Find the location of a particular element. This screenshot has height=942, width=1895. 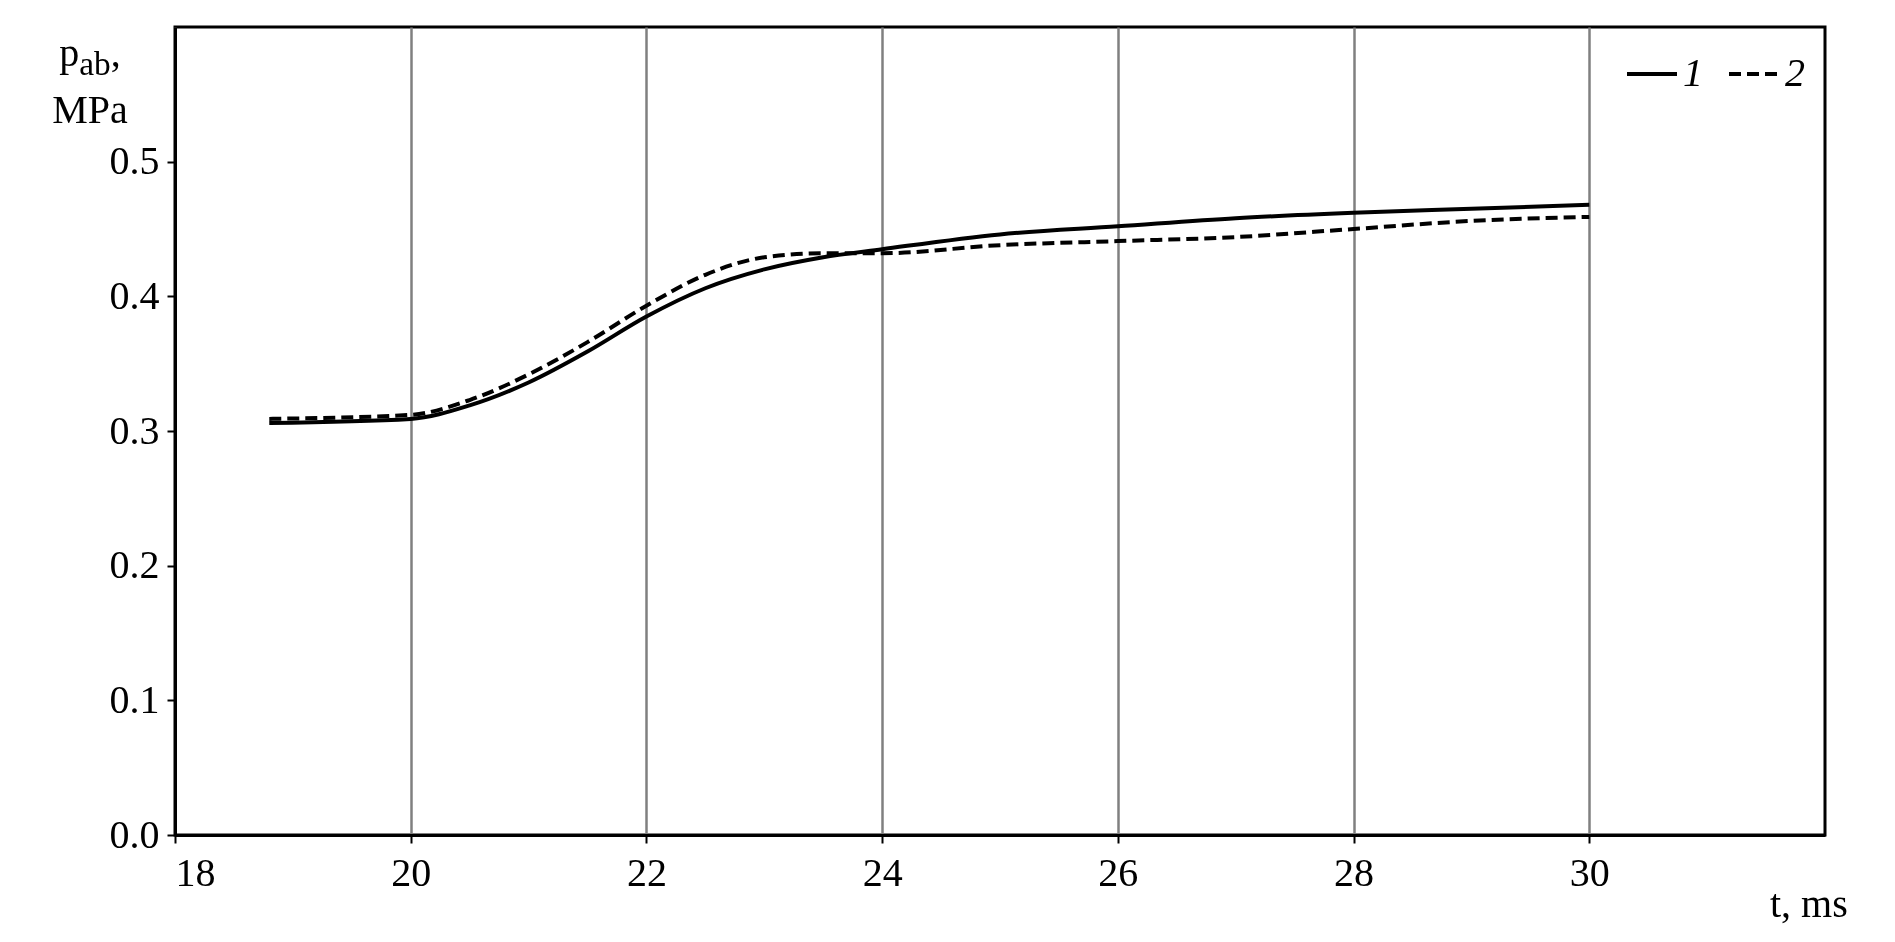

legend-label: 2 is located at coordinates (1795, 72).